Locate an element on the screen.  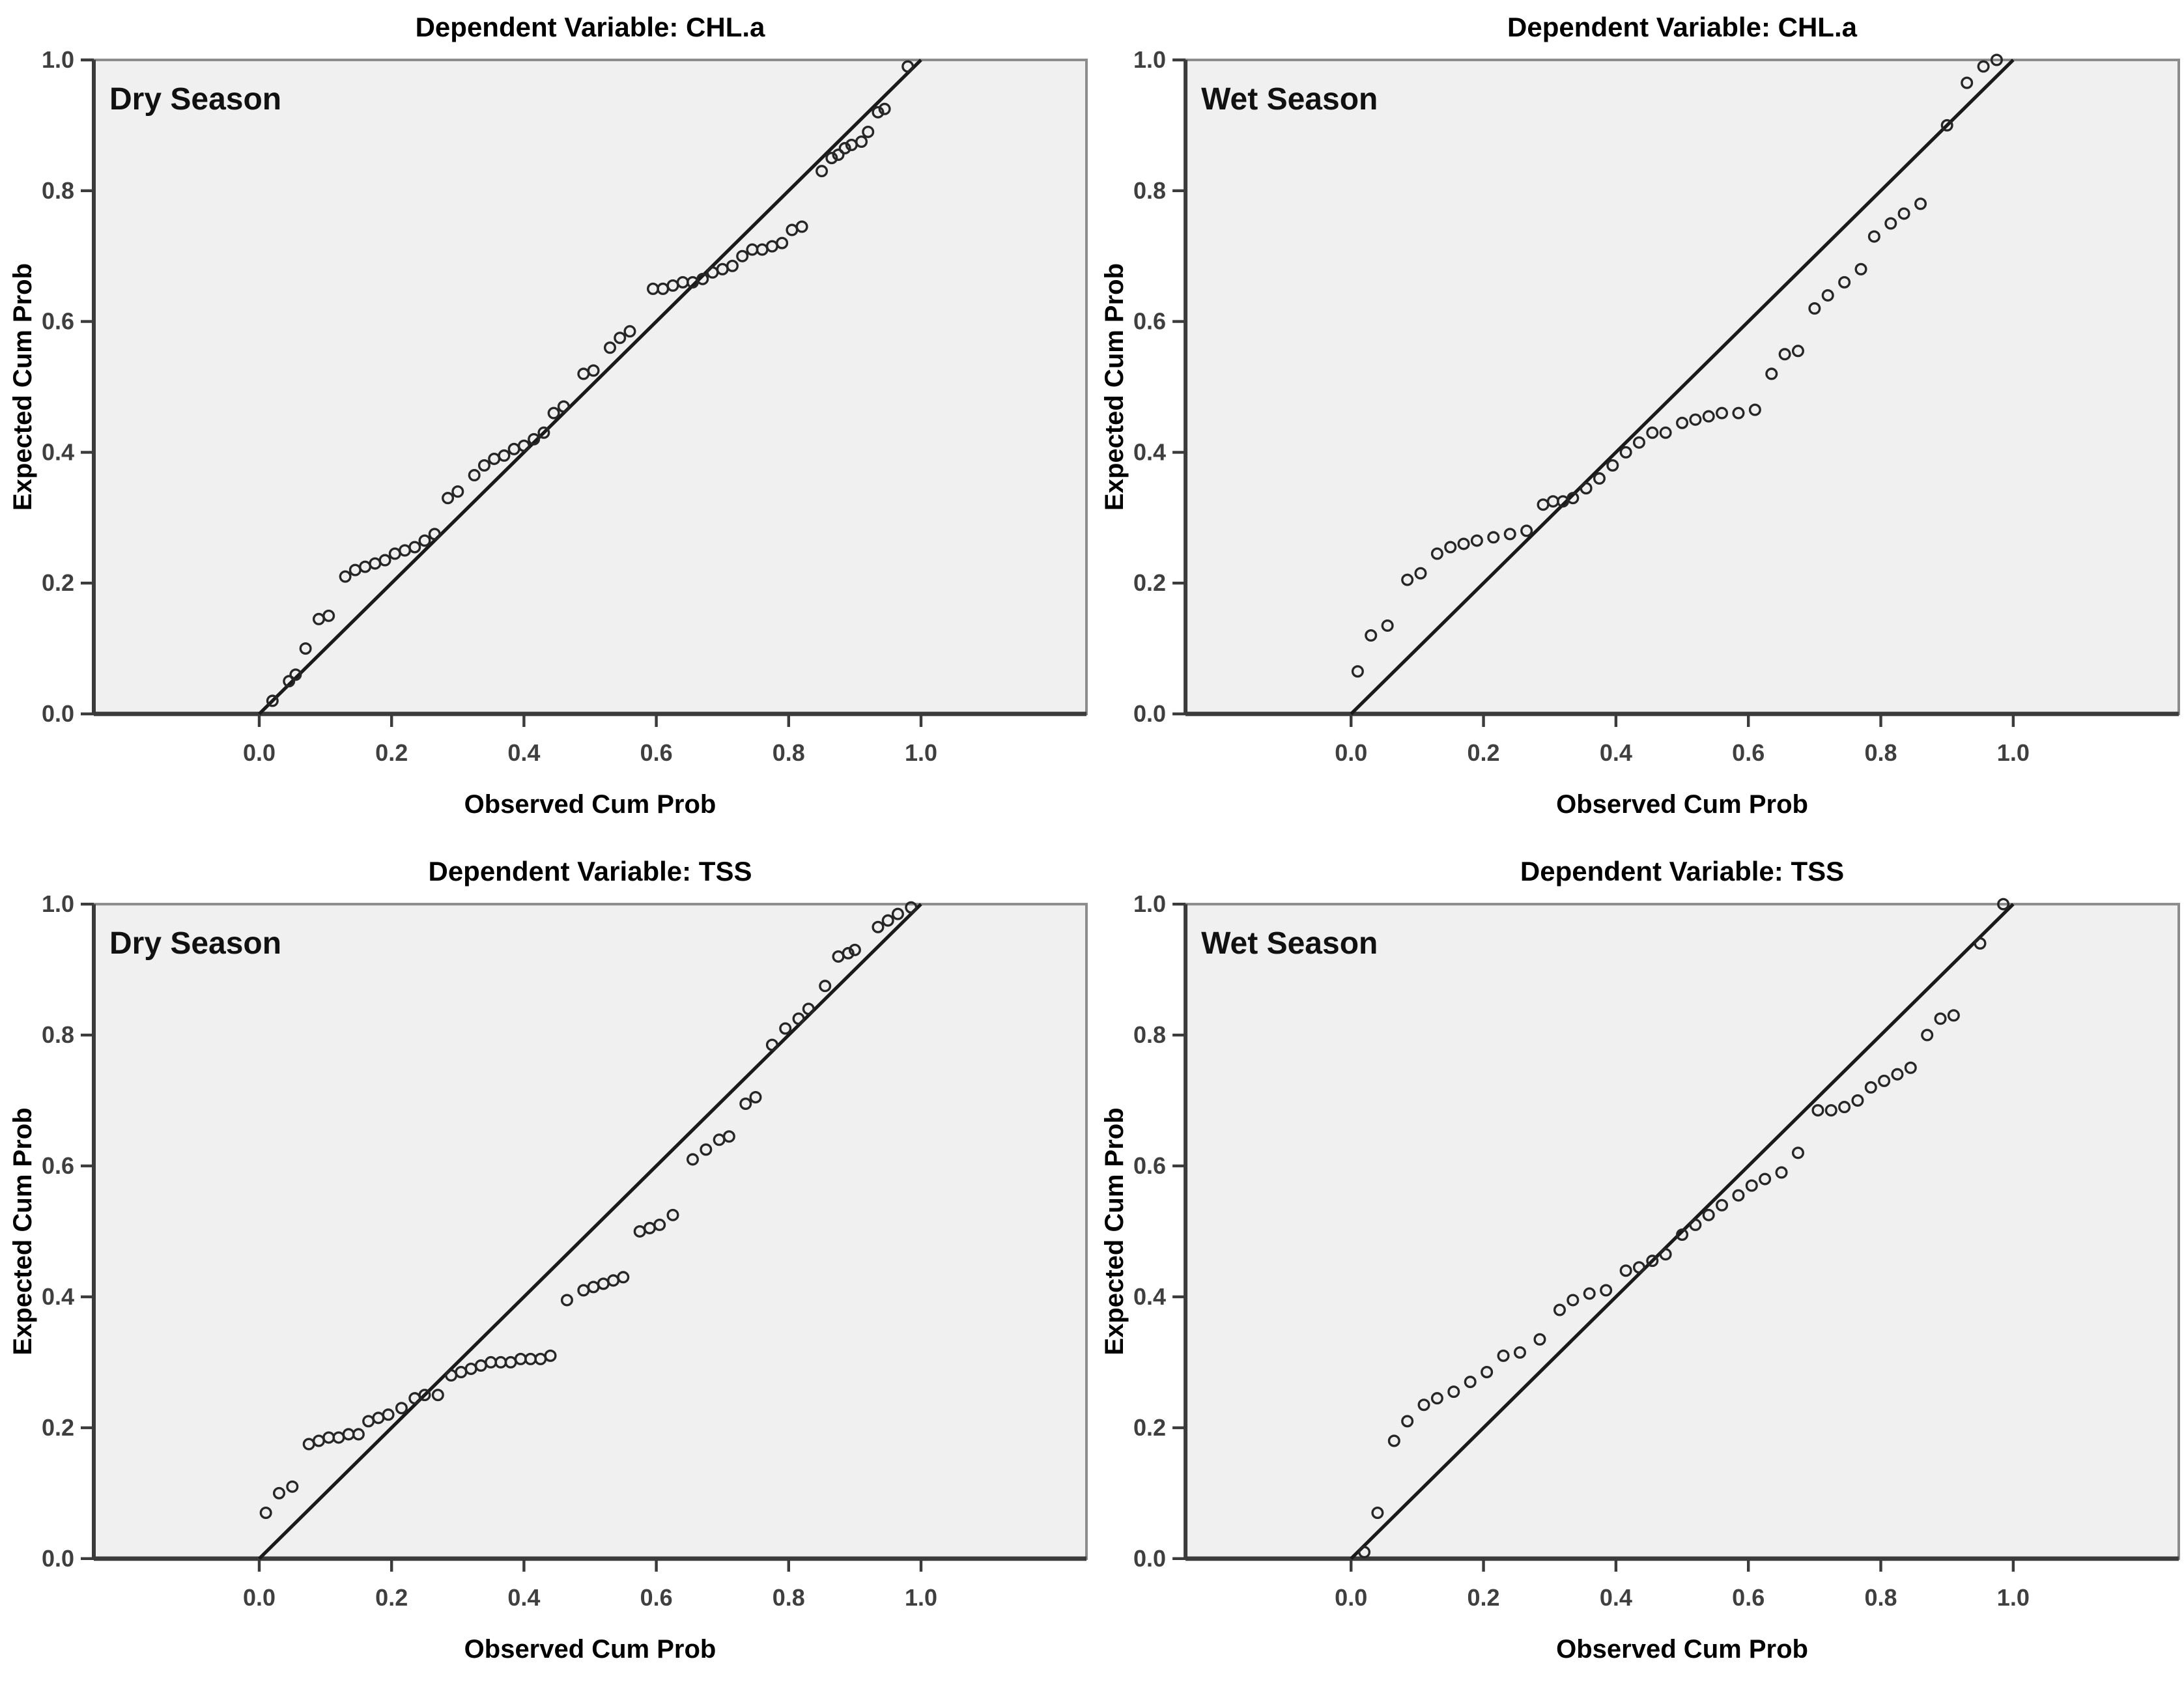
y-tick-label: 1.0 is located at coordinates (58, 903).